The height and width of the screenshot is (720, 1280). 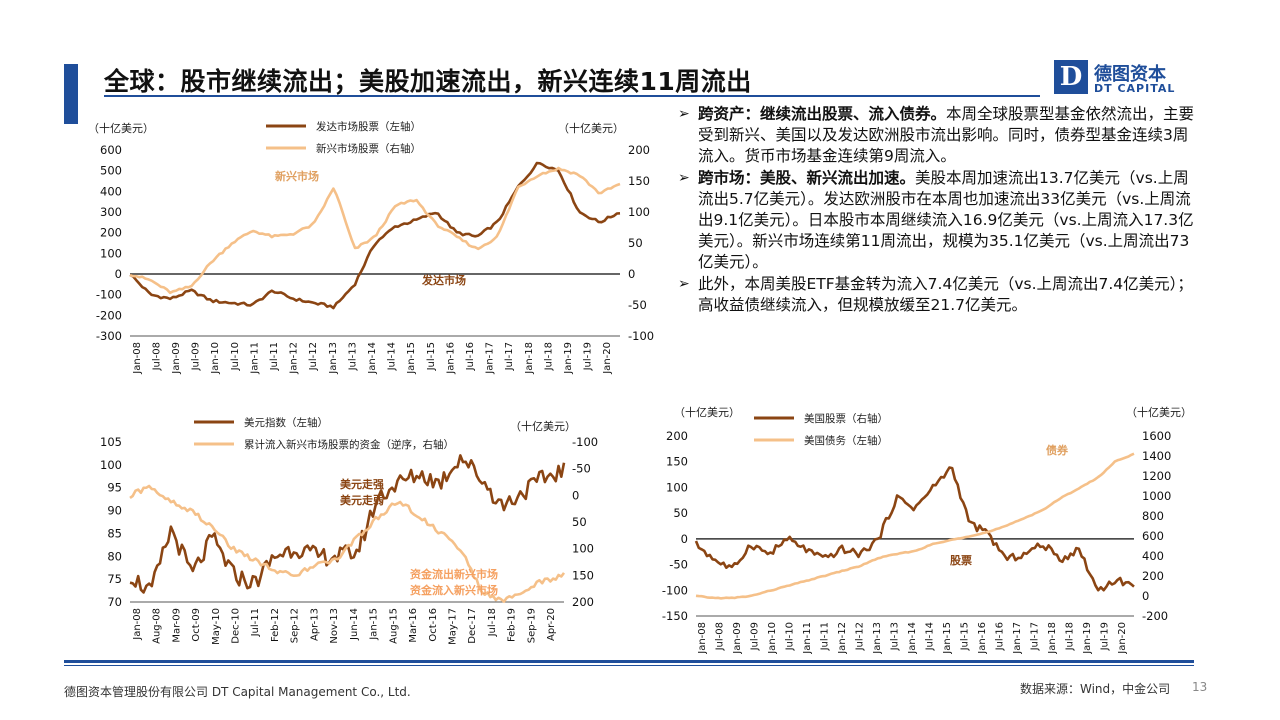 I want to click on y-left-tick-label: 95, so click(x=114, y=488).